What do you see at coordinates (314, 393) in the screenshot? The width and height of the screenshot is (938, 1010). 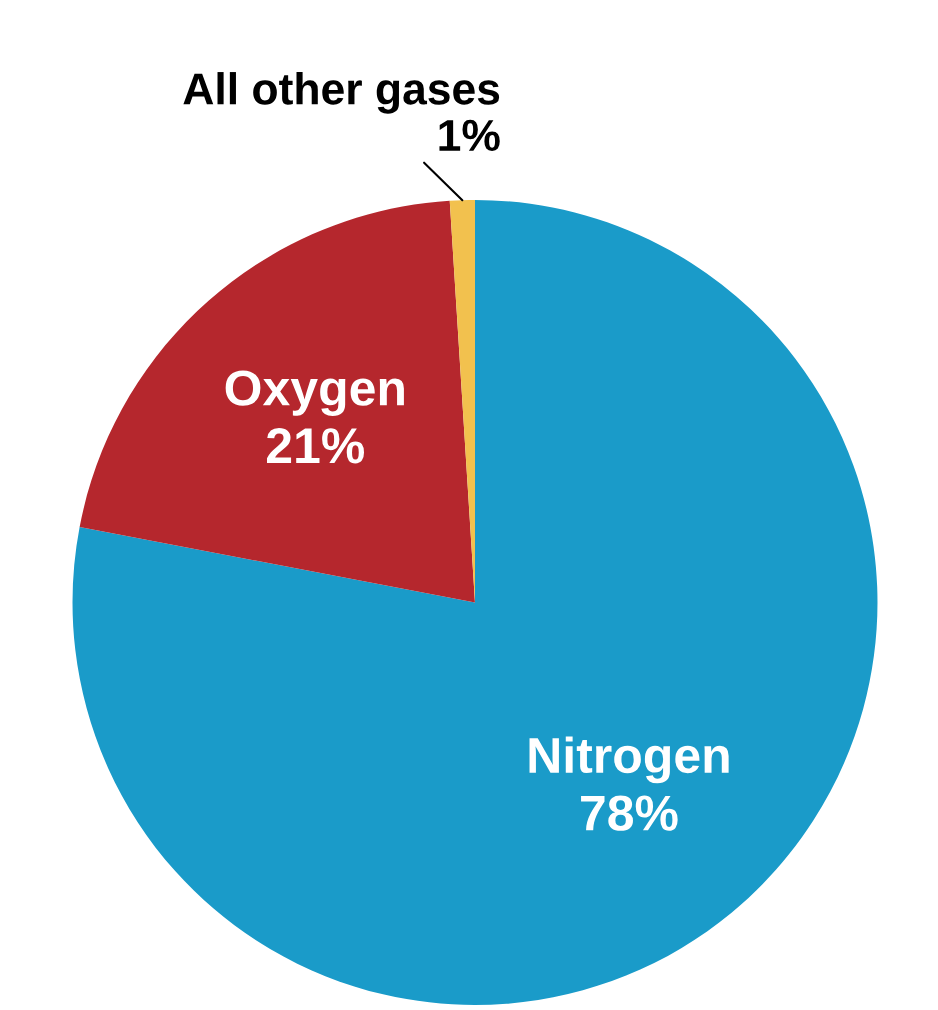 I see `slice-label: Oxygen` at bounding box center [314, 393].